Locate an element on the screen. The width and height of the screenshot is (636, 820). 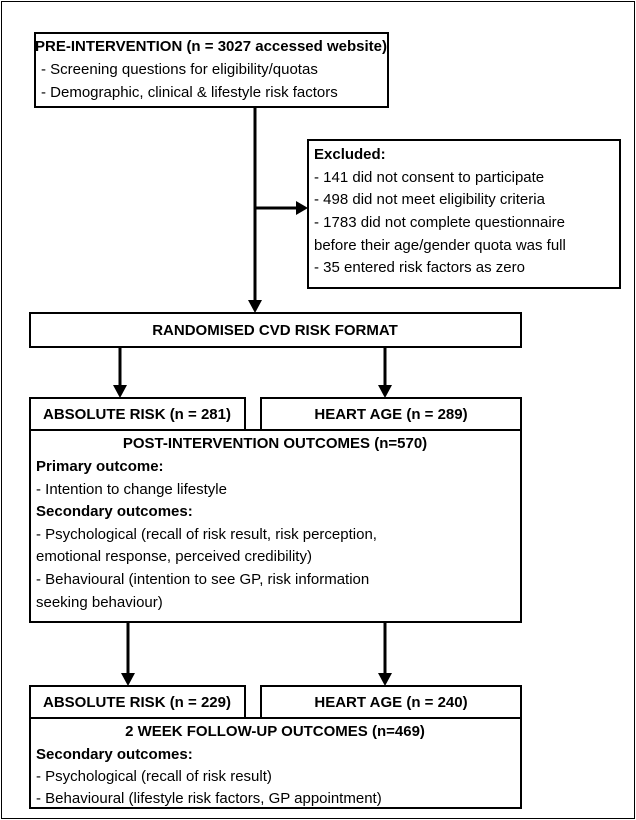
box-title: POST-INTERVENTION OUTCOMES (n=570) is located at coordinates (275, 443).